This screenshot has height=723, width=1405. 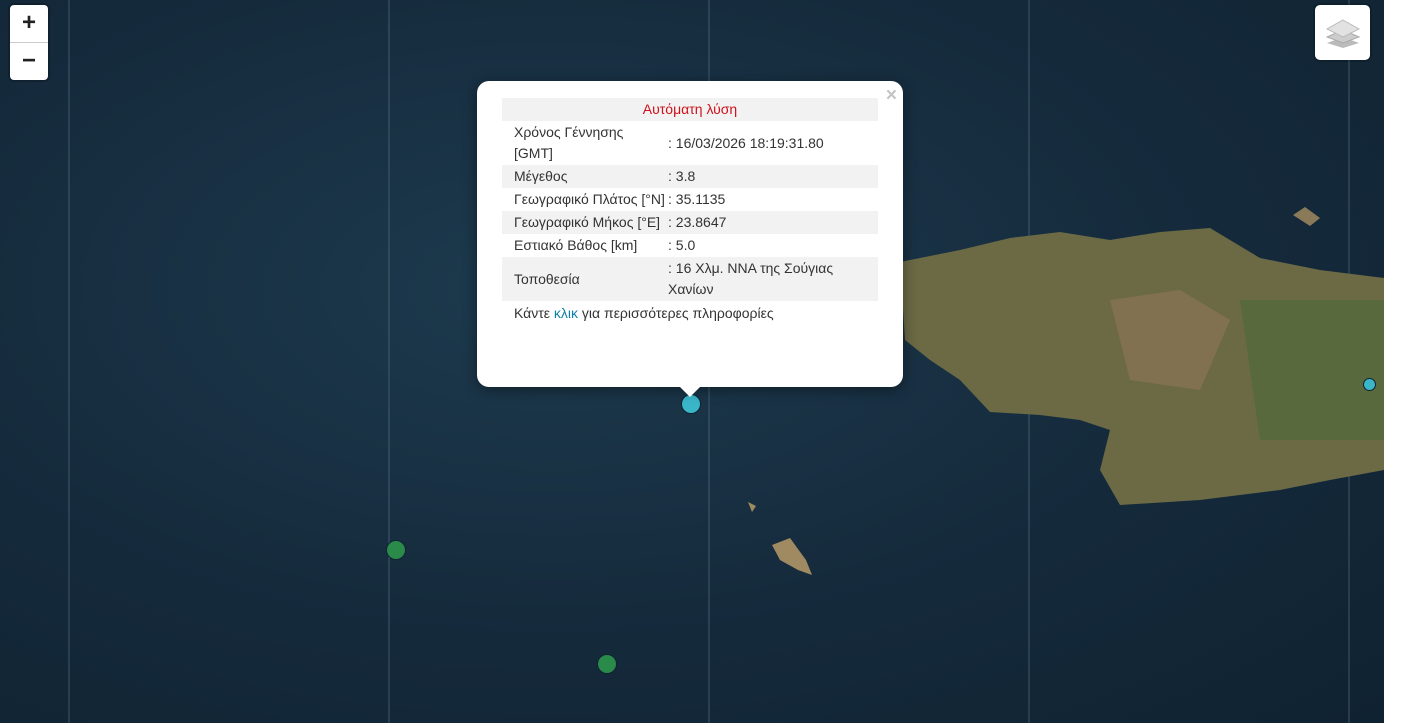 I want to click on layers-button, so click(x=1342, y=32).